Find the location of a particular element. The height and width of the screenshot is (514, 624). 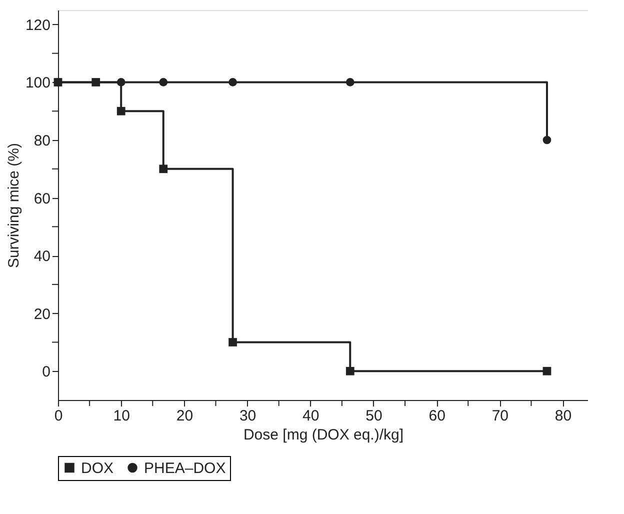

y-tick-label: 20 is located at coordinates (42, 314).